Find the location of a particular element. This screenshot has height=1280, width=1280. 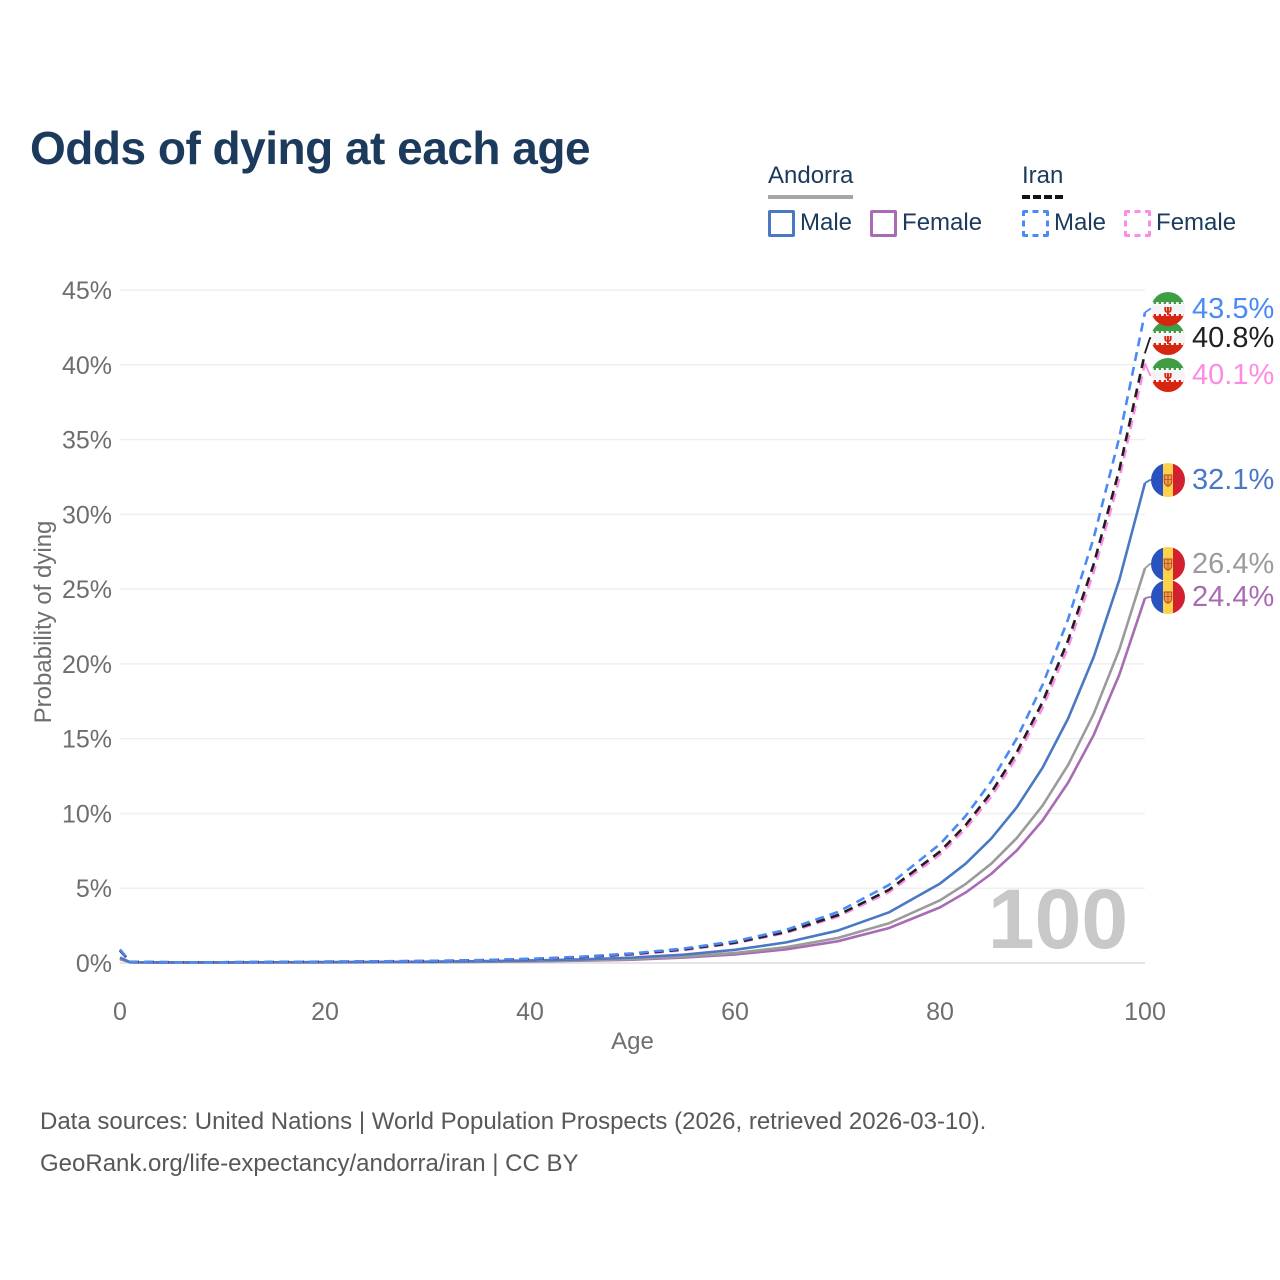

x-tick-label: 0 is located at coordinates (120, 1012).